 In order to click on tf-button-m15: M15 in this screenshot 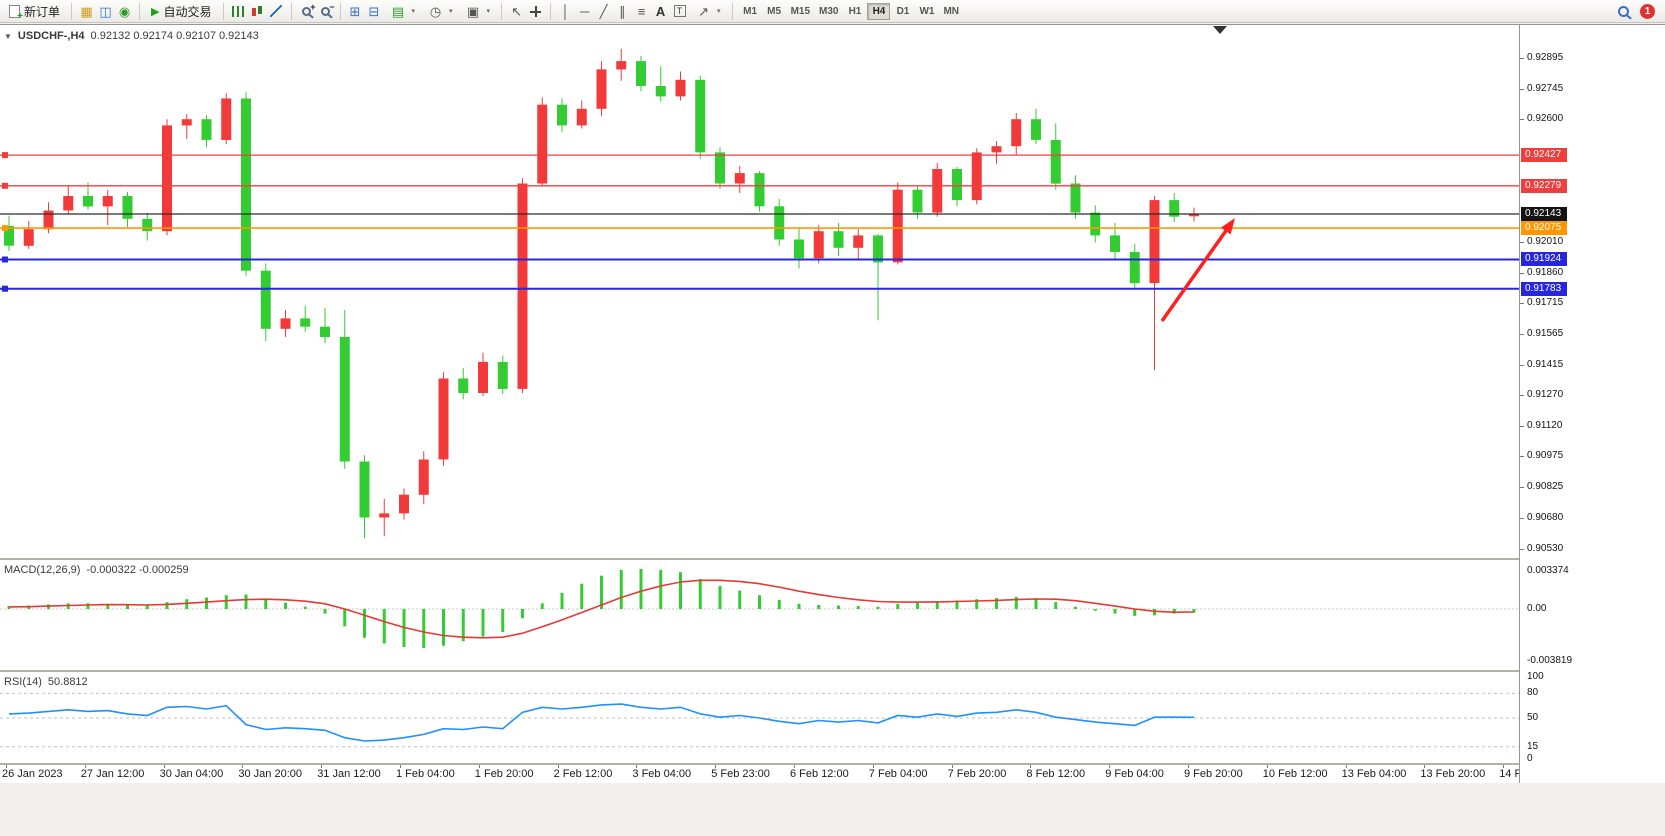, I will do `click(800, 11)`.